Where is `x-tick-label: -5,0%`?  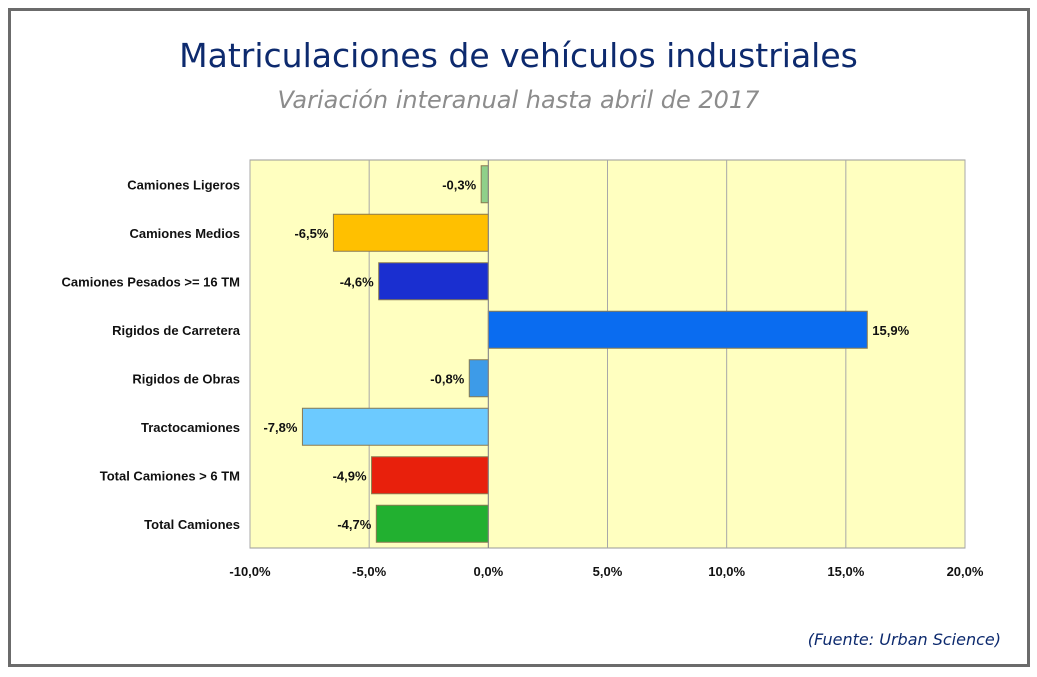
x-tick-label: -5,0% is located at coordinates (369, 571).